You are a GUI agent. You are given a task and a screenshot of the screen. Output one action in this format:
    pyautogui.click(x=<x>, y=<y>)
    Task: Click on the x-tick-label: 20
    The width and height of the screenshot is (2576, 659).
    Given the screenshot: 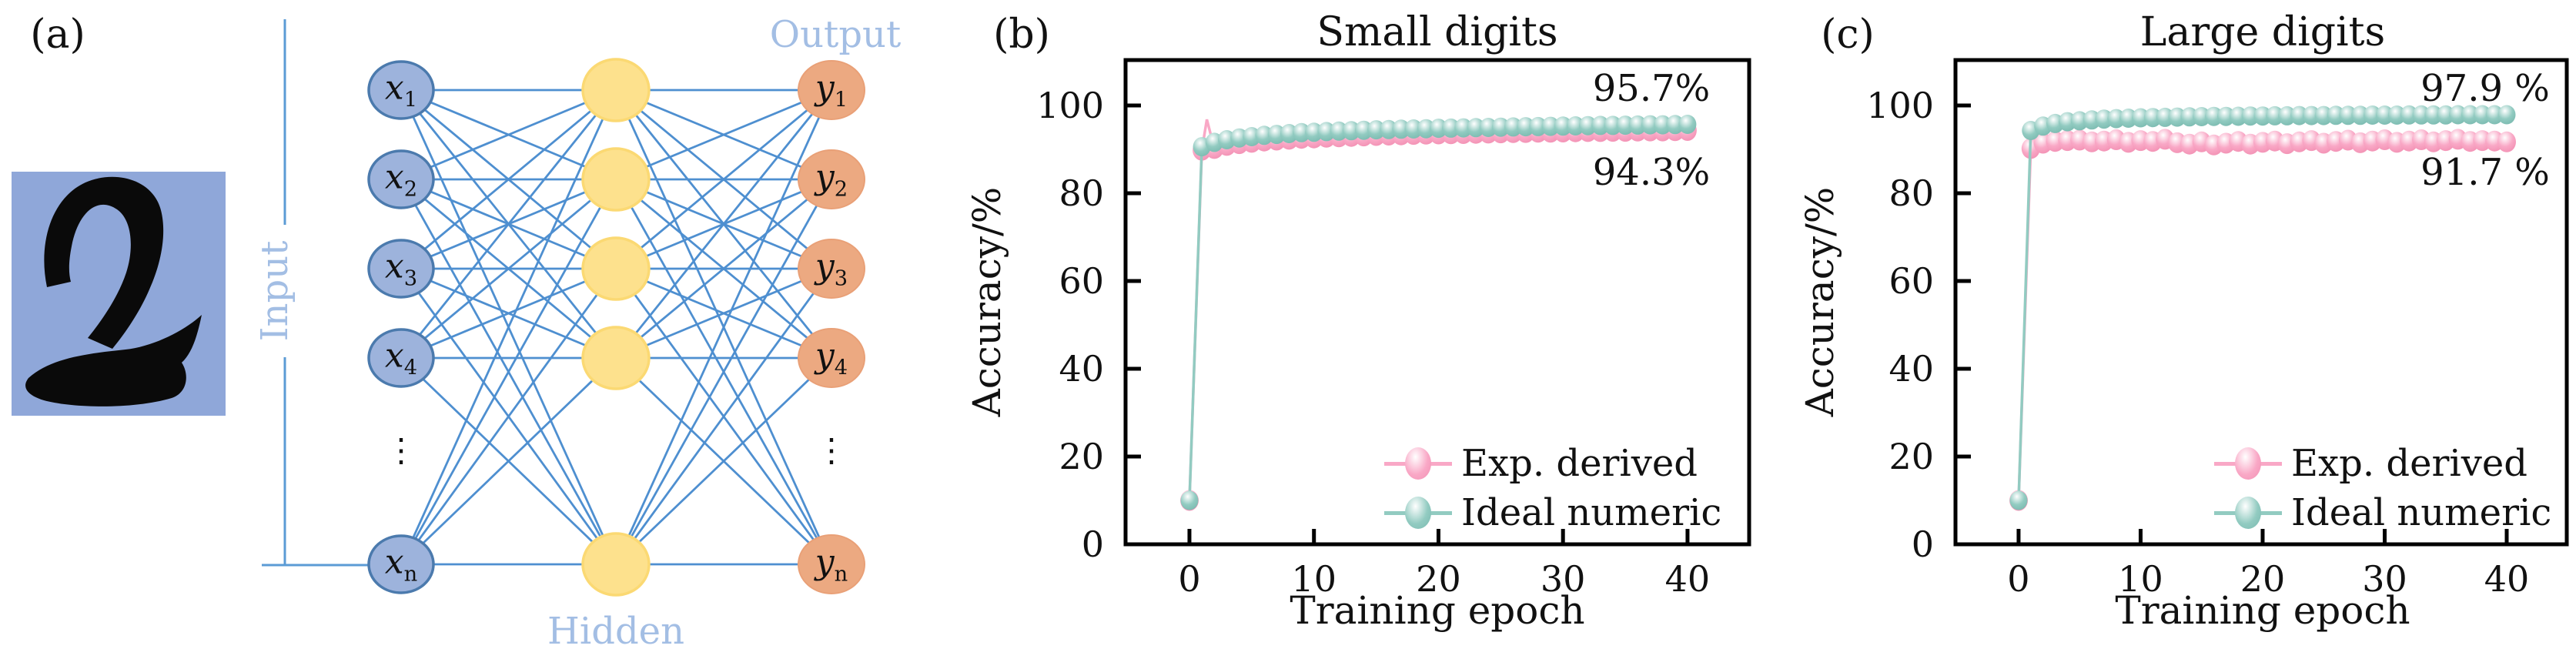 What is the action you would take?
    pyautogui.click(x=2263, y=579)
    